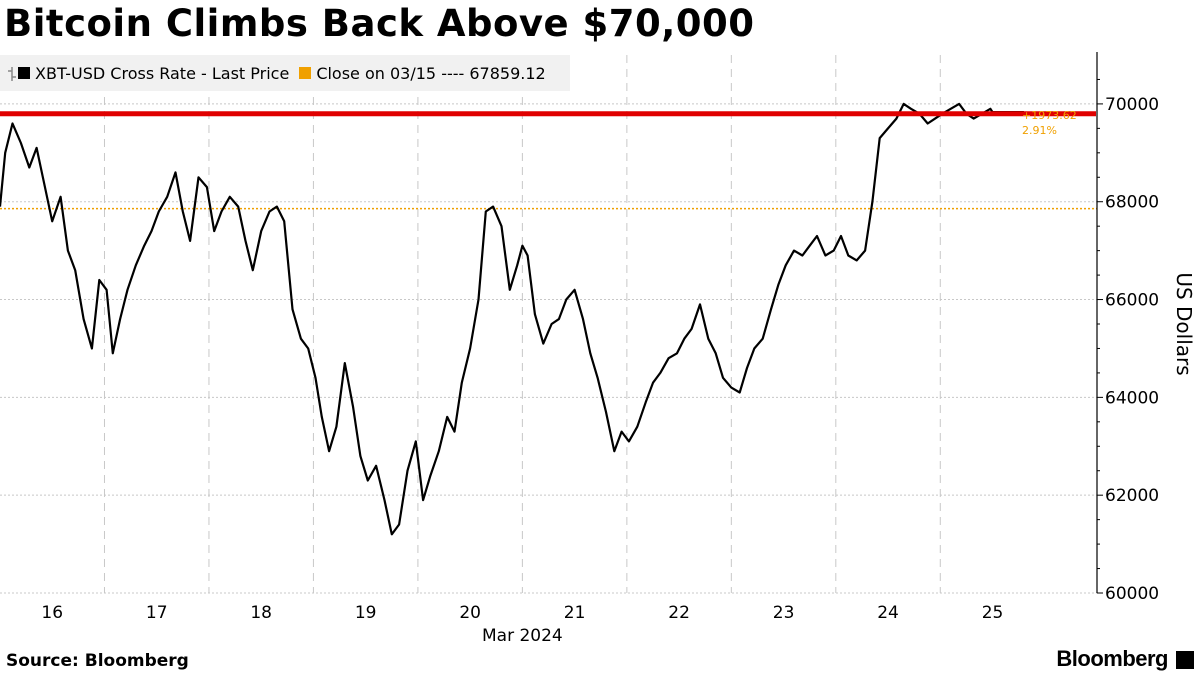 The height and width of the screenshot is (675, 1200). Describe the element at coordinates (1112, 658) in the screenshot. I see `bloomberg-logo: Bloomberg` at that location.